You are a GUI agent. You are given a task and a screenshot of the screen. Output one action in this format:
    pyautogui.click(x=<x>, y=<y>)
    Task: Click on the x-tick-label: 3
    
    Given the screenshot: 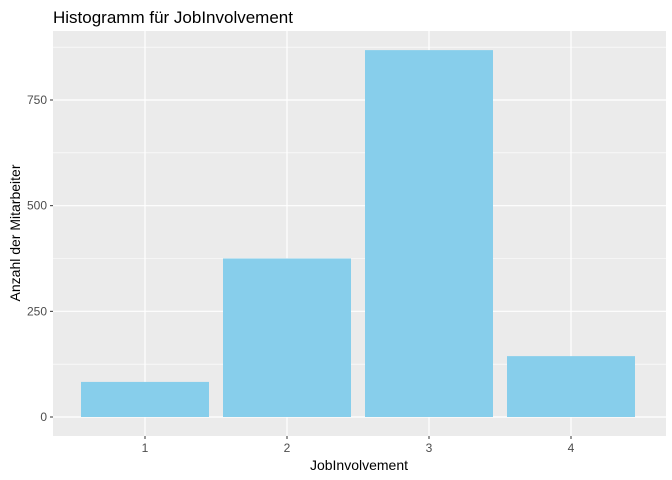 What is the action you would take?
    pyautogui.click(x=429, y=448)
    